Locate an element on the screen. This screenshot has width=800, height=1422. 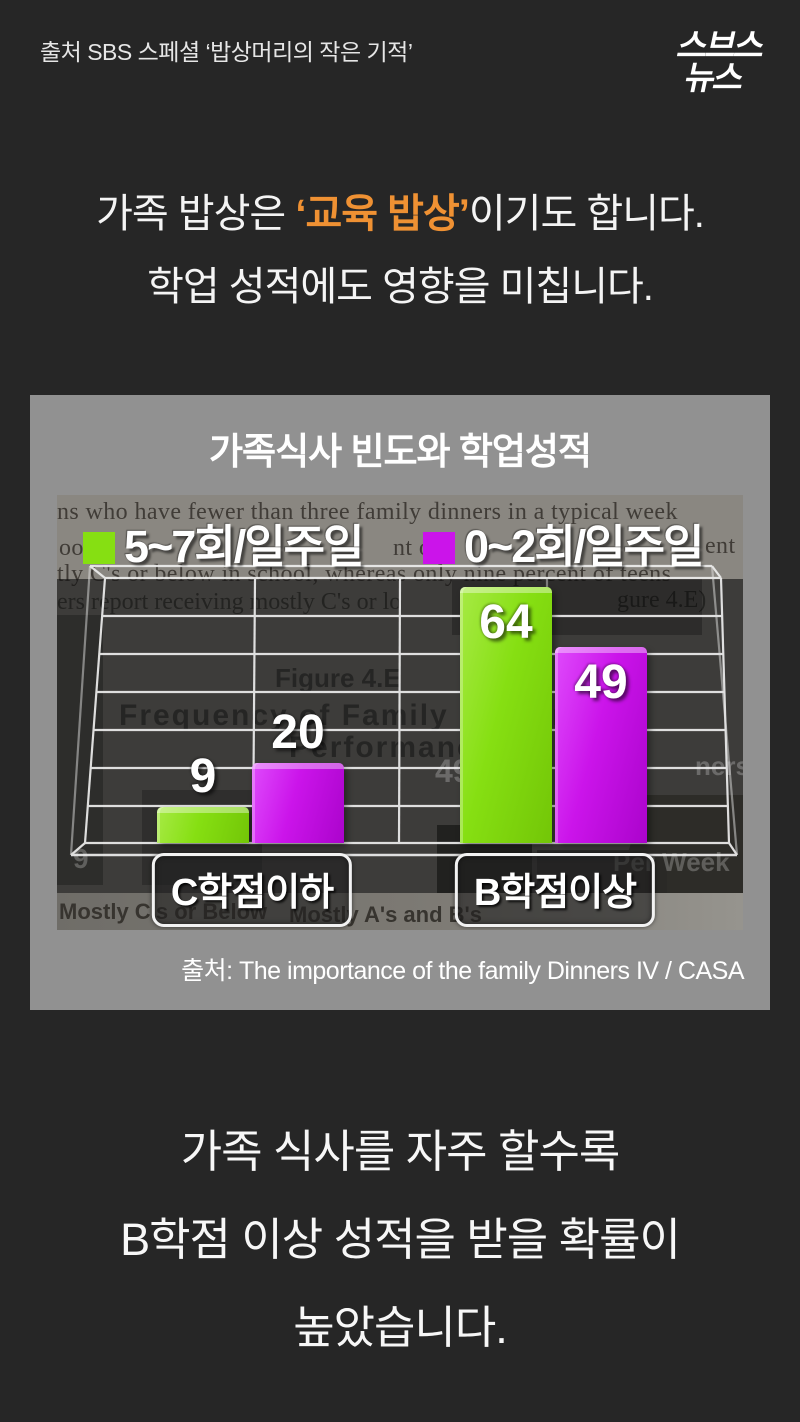
bar-value-label: 20 is located at coordinates (298, 732).